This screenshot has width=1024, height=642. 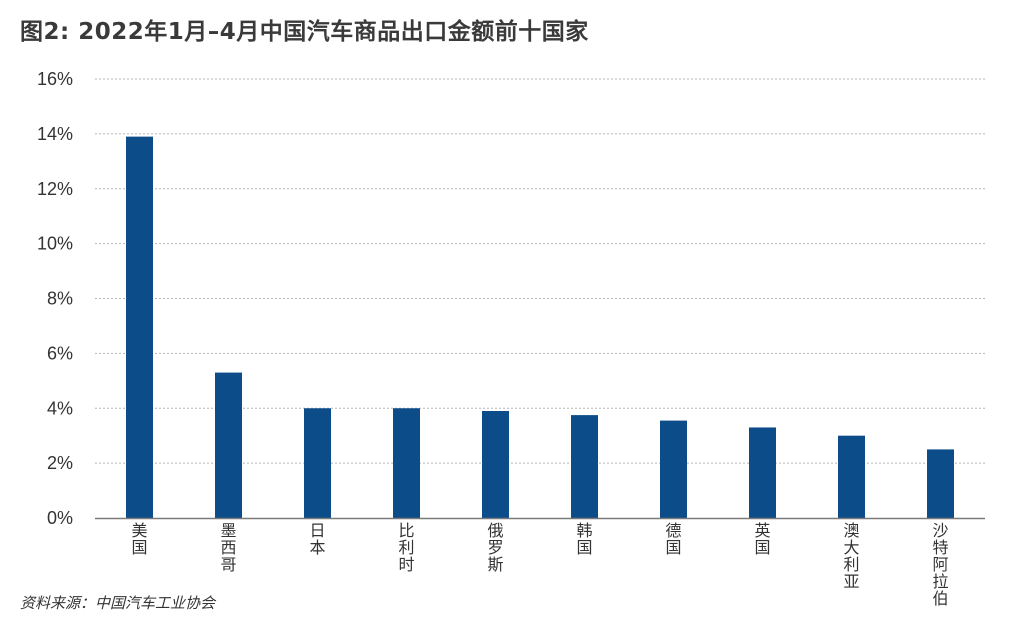 What do you see at coordinates (60, 353) in the screenshot?
I see `y-tick-label: 6%` at bounding box center [60, 353].